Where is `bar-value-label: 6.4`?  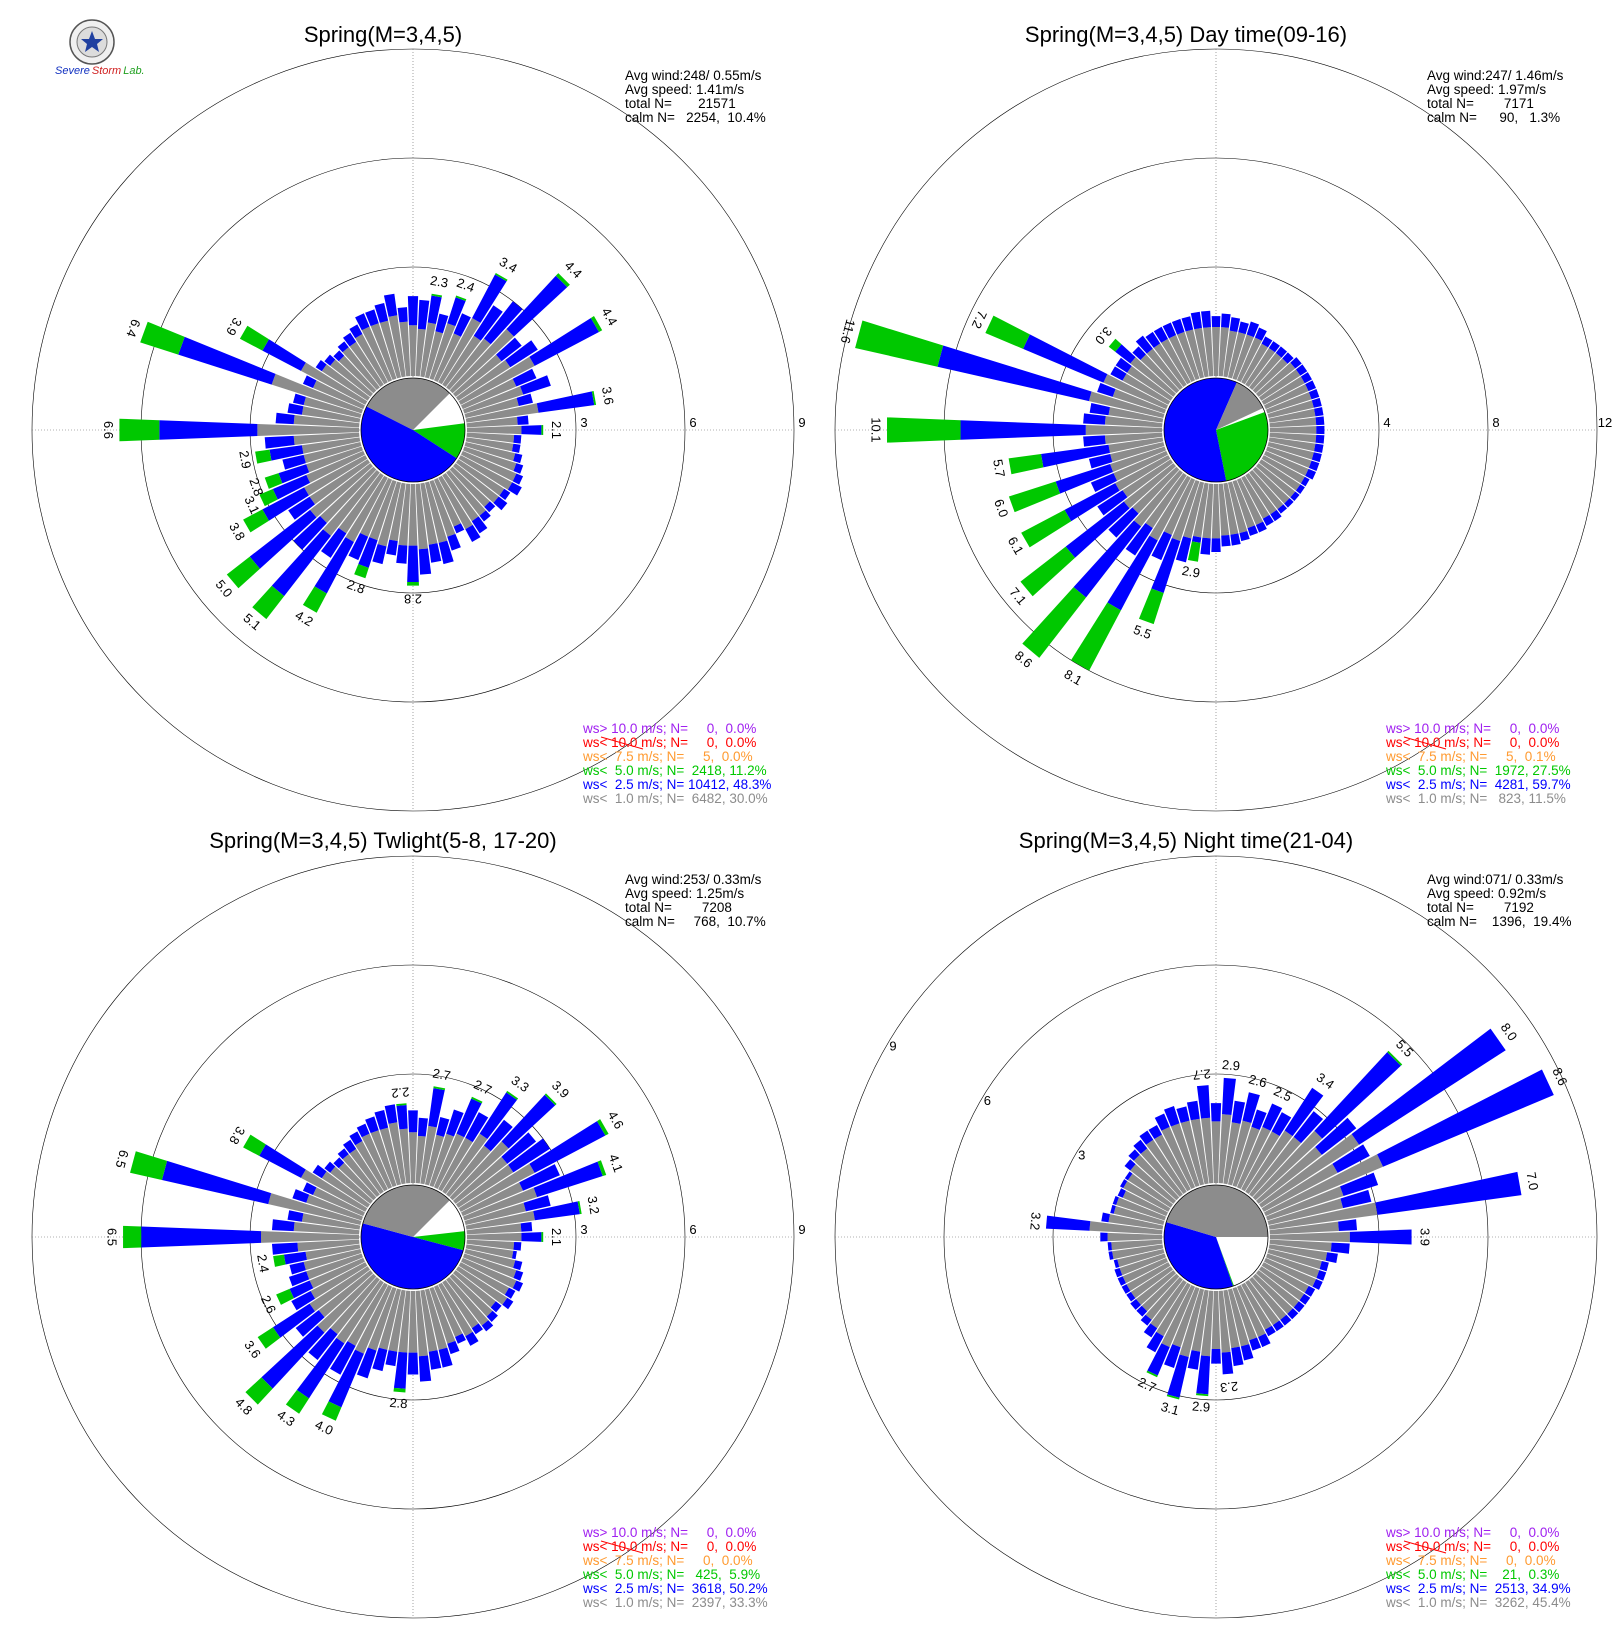
bar-value-label: 6.4 is located at coordinates (133, 328).